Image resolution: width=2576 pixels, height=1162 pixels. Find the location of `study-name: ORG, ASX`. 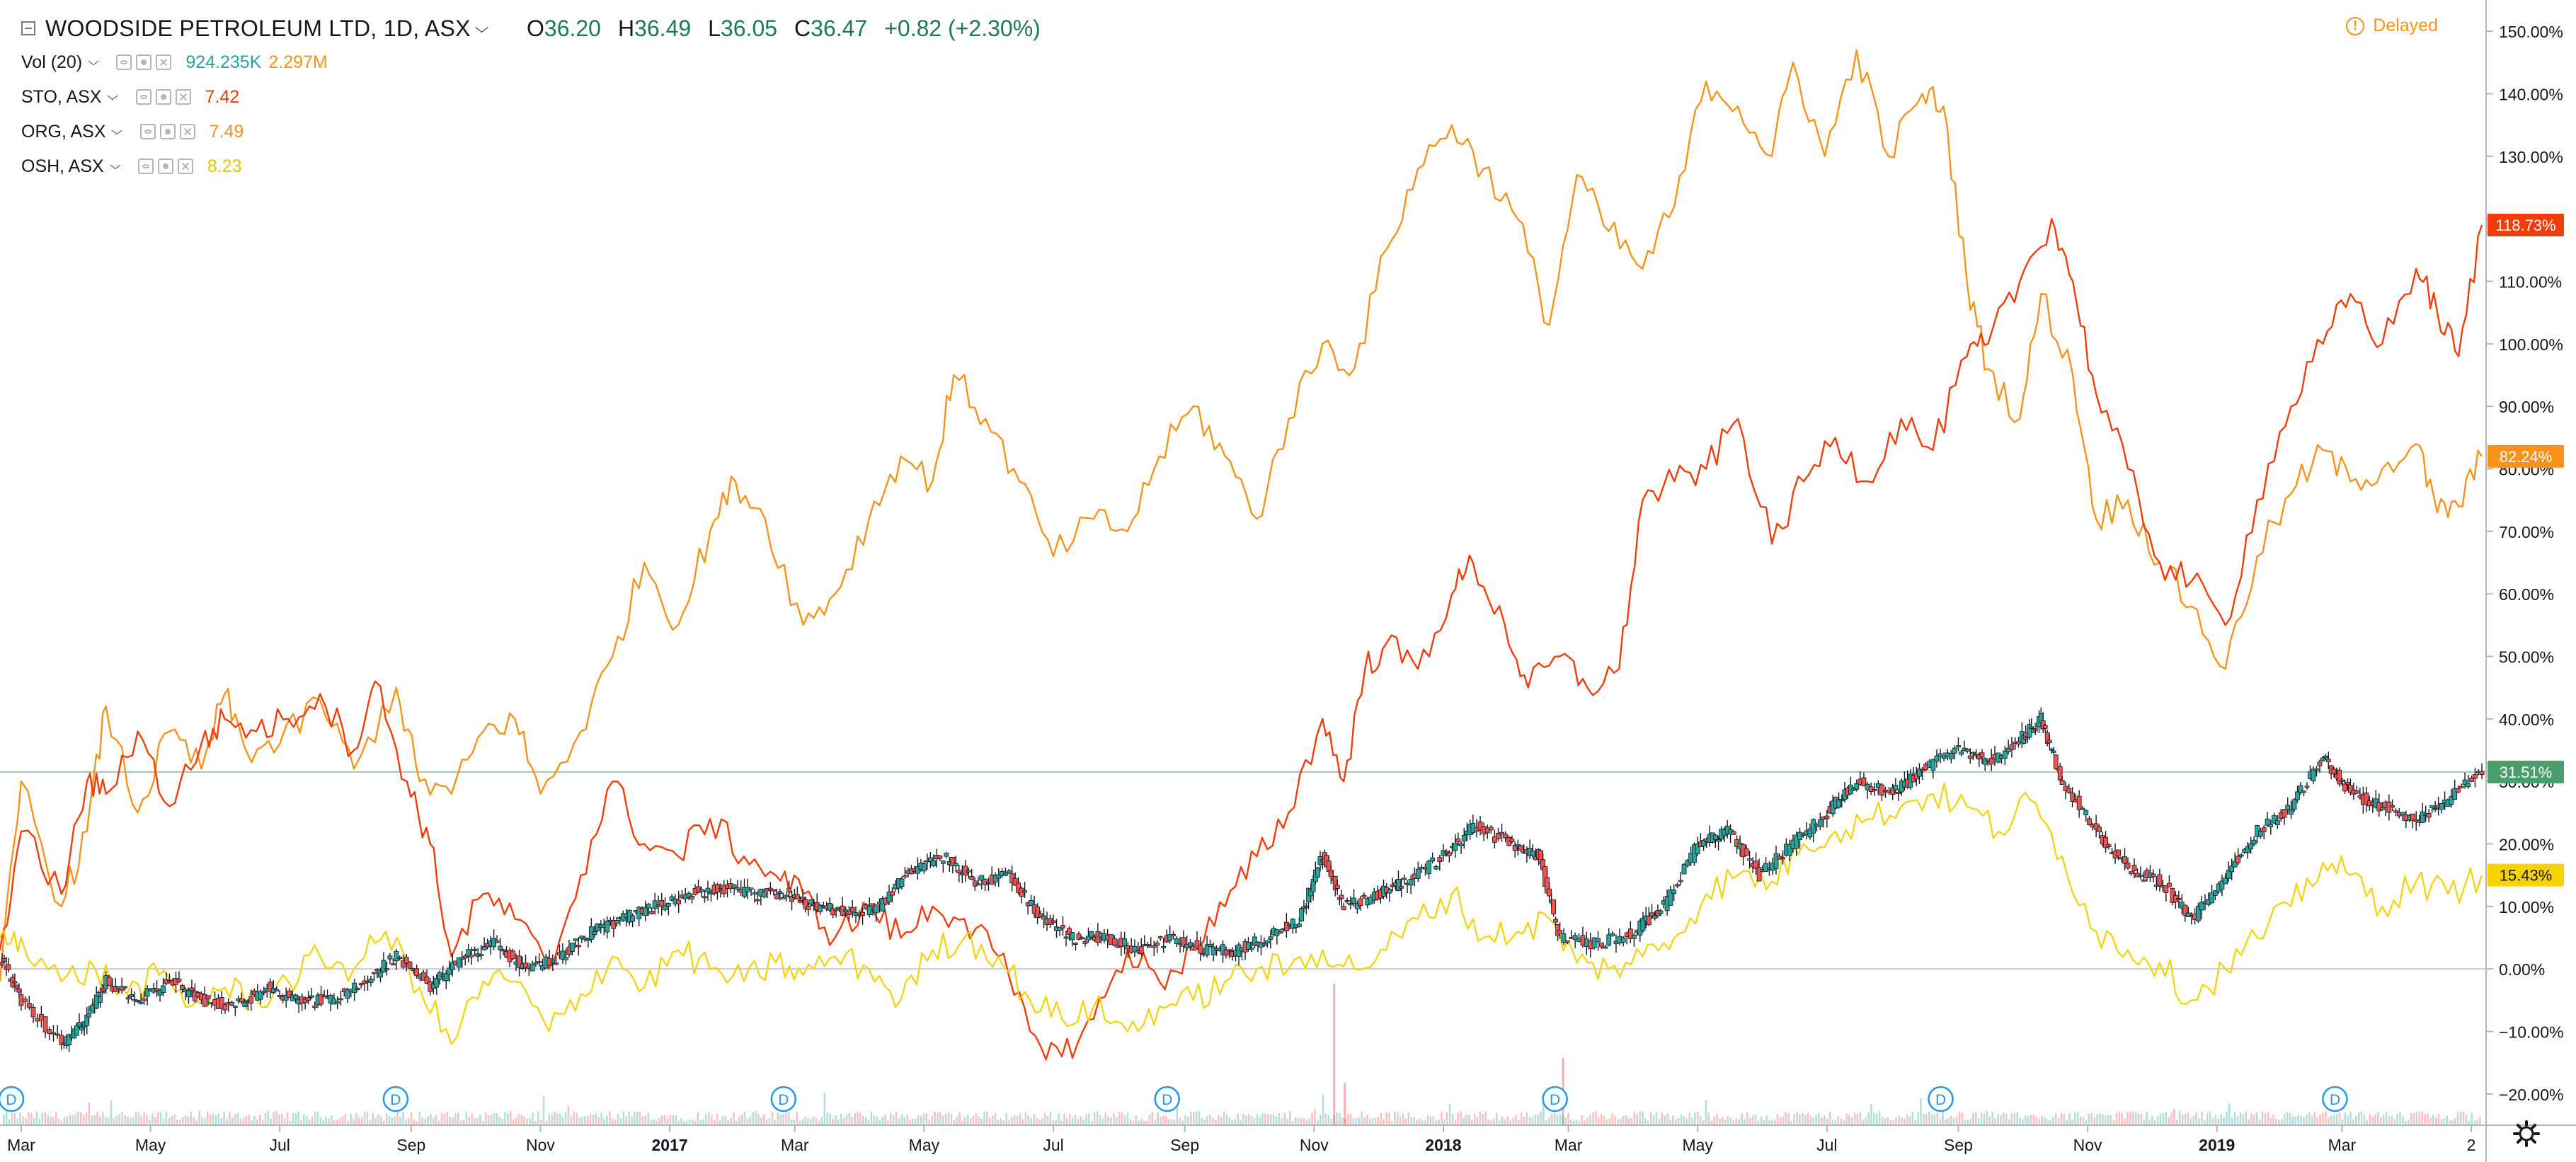

study-name: ORG, ASX is located at coordinates (63, 131).